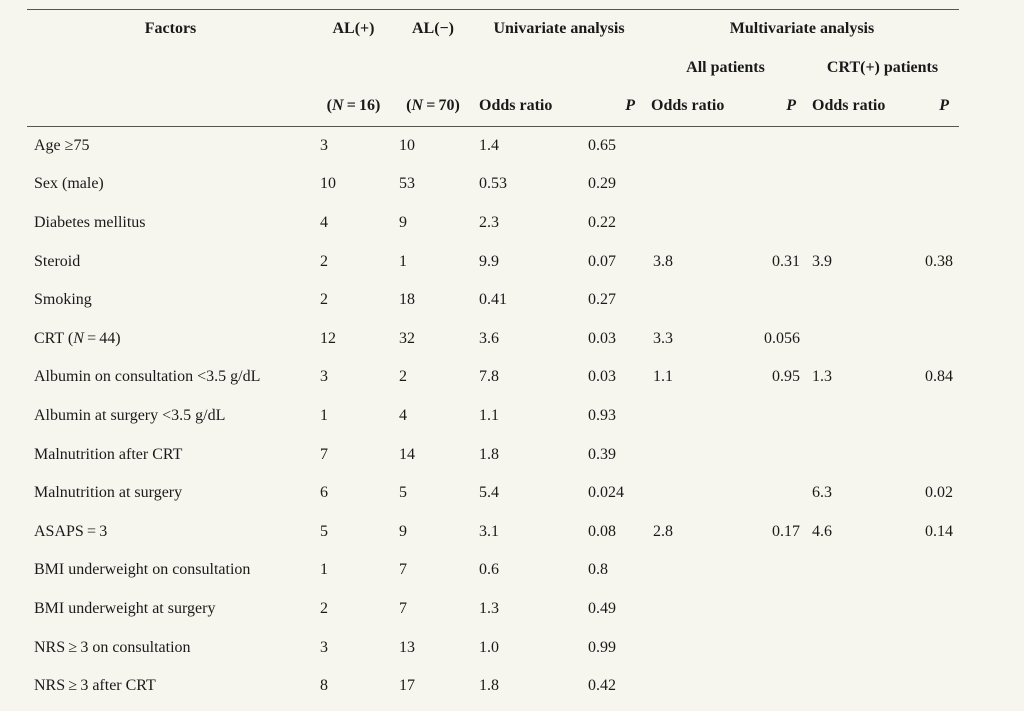 The width and height of the screenshot is (1024, 711). What do you see at coordinates (939, 531) in the screenshot?
I see `crt-p-cell: 0.14` at bounding box center [939, 531].